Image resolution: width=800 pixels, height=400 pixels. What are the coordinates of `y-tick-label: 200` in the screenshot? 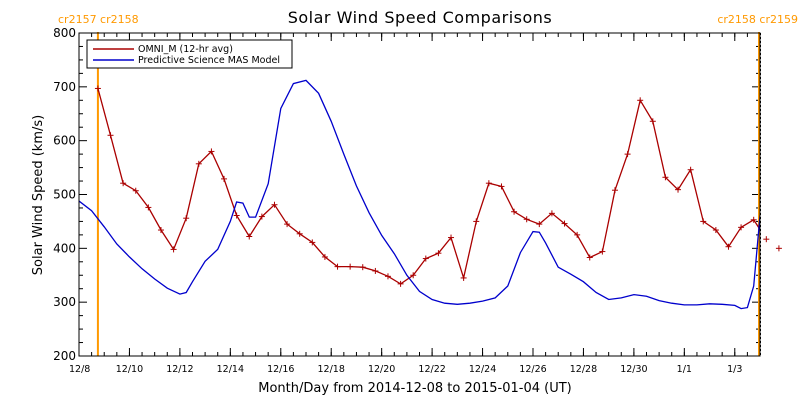 It's located at (64, 356).